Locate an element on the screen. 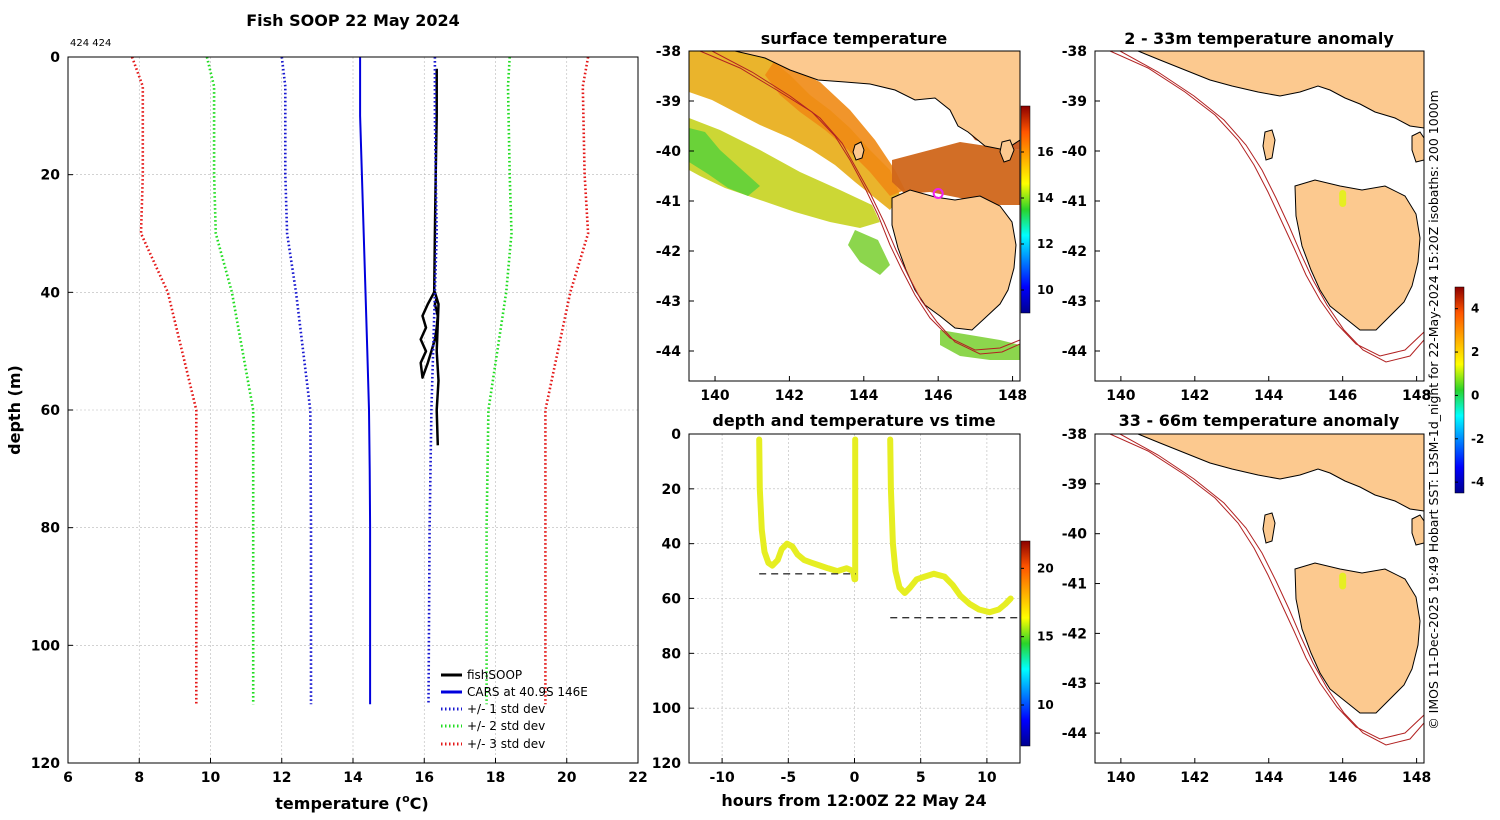 This screenshot has width=1500, height=820. x-tick-label: 142 is located at coordinates (789, 396).